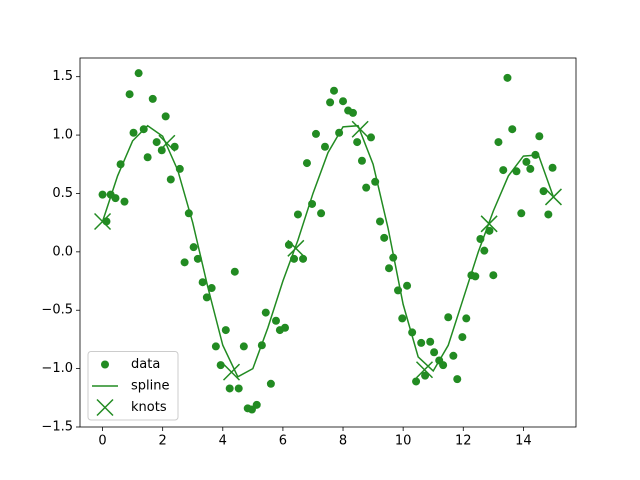  What do you see at coordinates (283, 441) in the screenshot?
I see `x-tick-label: 6` at bounding box center [283, 441].